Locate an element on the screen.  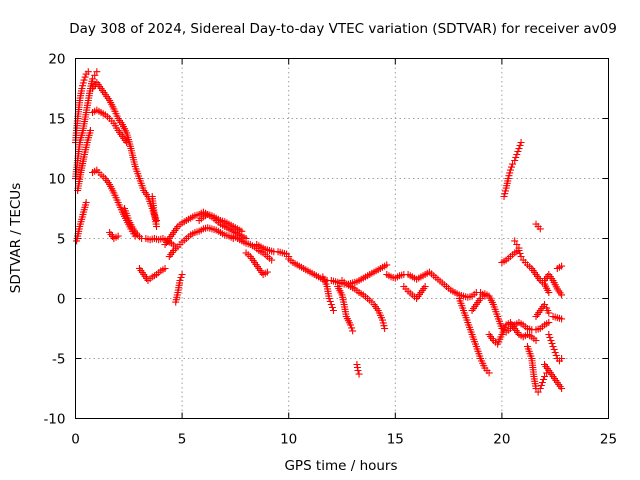
x-tick-label: 5 is located at coordinates (182, 440).